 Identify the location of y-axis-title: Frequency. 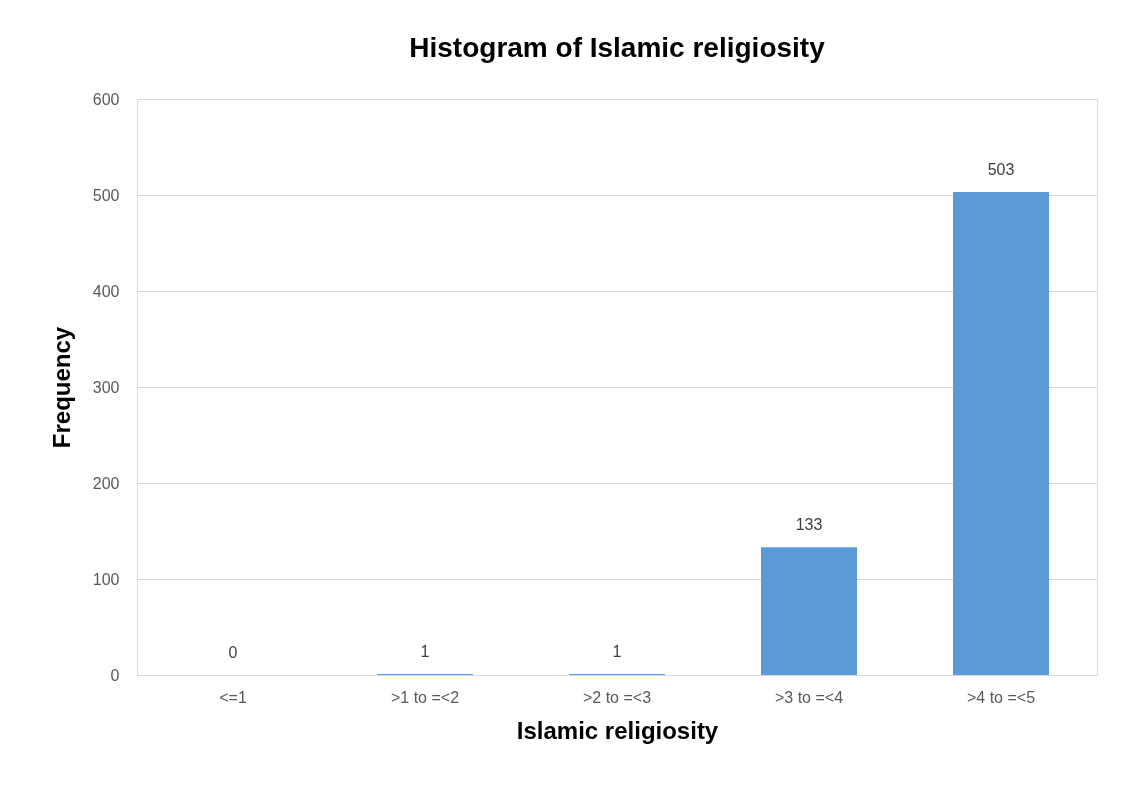
(61, 387).